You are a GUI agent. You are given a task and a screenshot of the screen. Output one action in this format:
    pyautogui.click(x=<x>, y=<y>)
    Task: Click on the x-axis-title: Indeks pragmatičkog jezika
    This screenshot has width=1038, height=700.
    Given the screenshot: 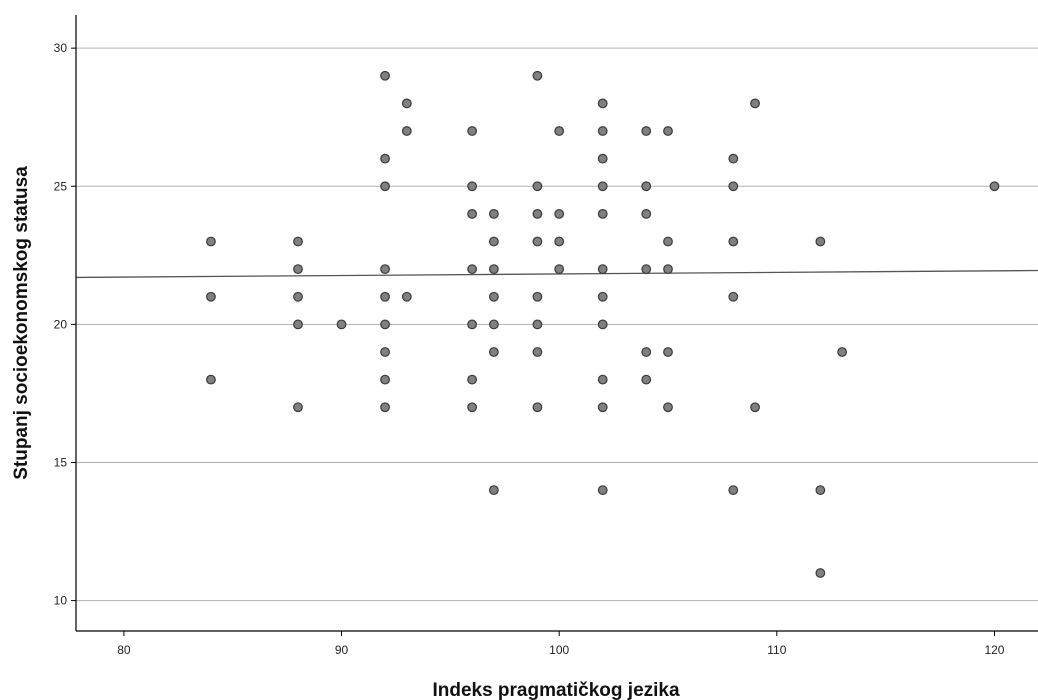 What is the action you would take?
    pyautogui.click(x=556, y=690)
    